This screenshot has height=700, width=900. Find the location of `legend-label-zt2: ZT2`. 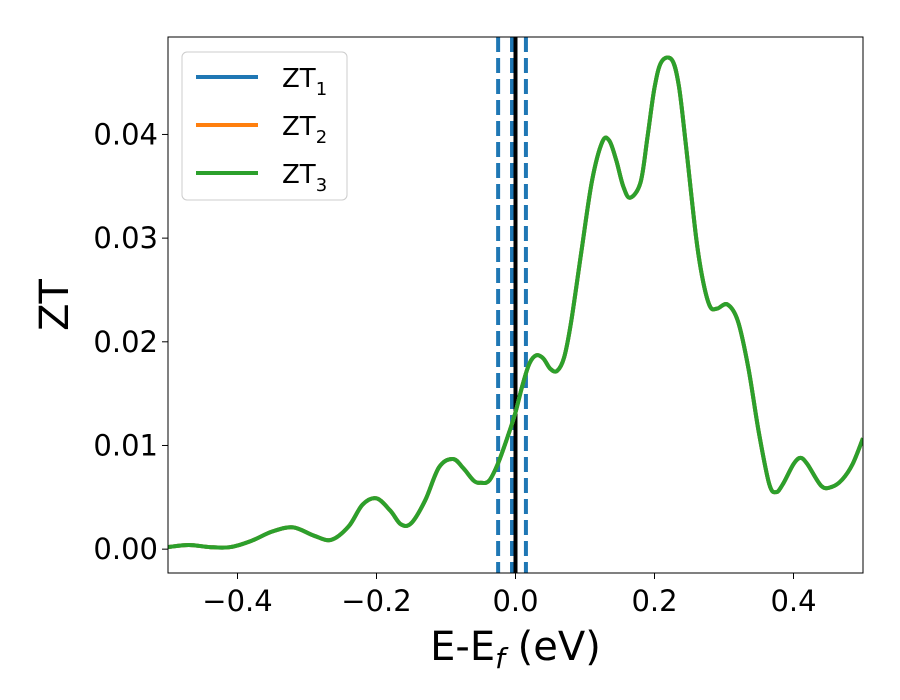

legend-label-zt2: ZT2 is located at coordinates (304, 130).